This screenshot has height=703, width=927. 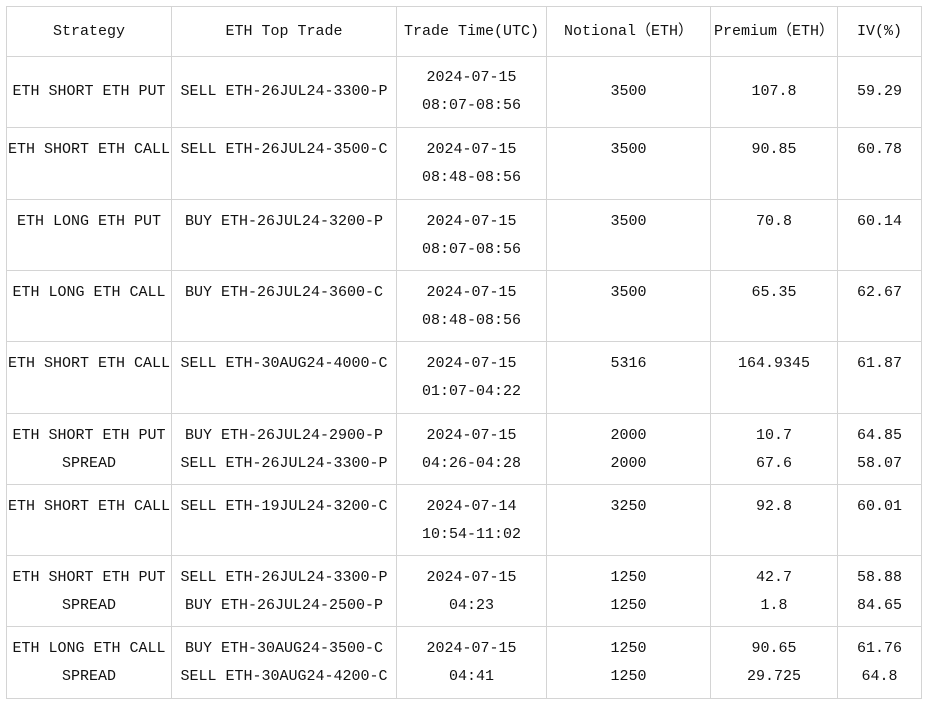 I want to click on header-cell: Premium（ETH）, so click(x=774, y=31).